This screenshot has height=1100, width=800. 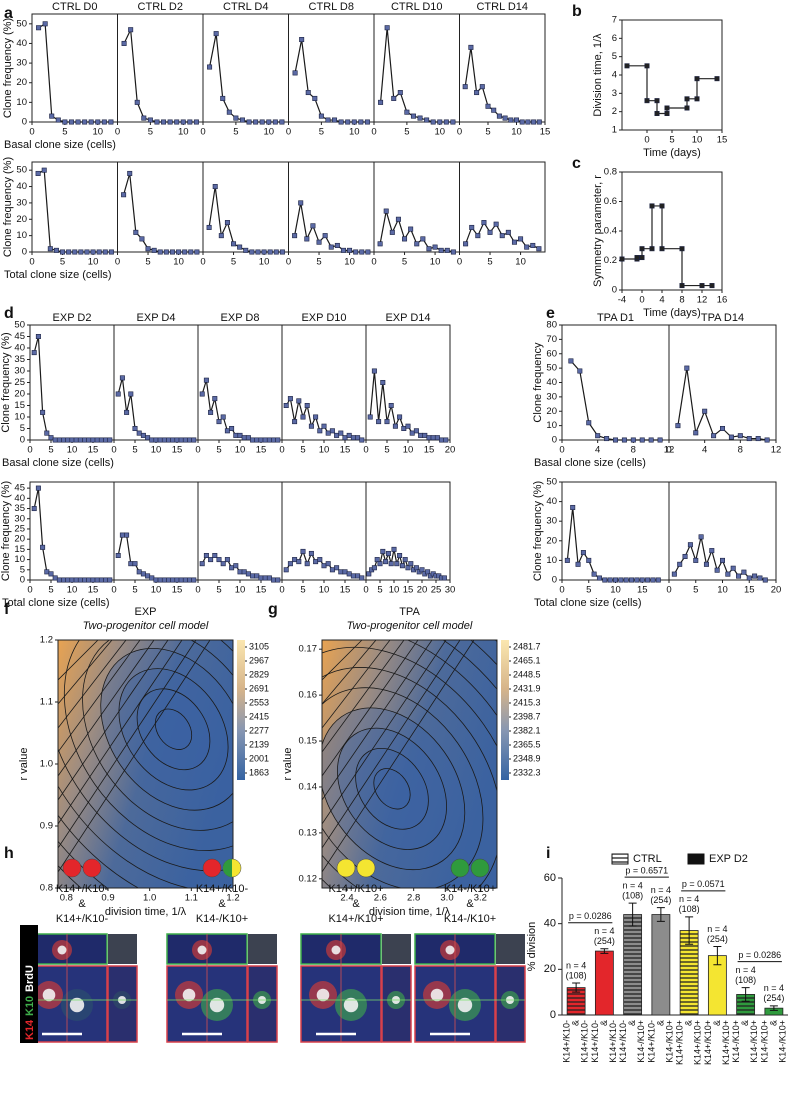 What do you see at coordinates (146, 626) in the screenshot?
I see `chart-subtitle: Two-progenitor cell model` at bounding box center [146, 626].